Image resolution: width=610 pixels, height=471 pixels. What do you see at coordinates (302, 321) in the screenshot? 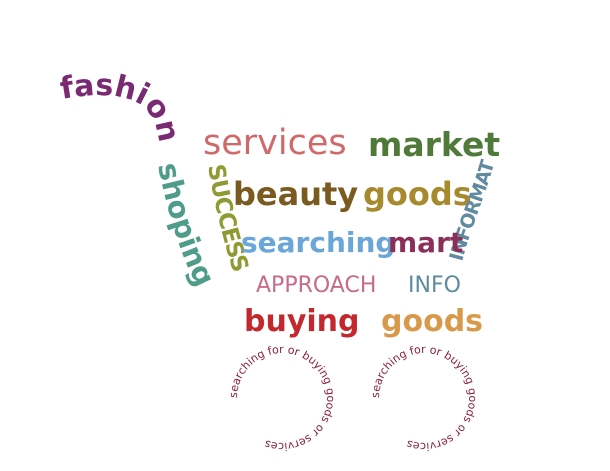
I see `word-buying: buying` at bounding box center [302, 321].